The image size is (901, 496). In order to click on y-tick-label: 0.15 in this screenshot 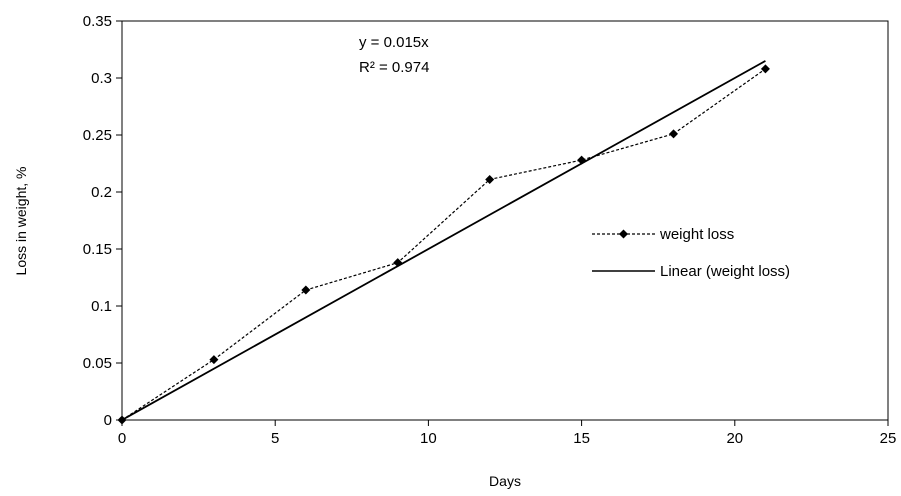, I will do `click(97, 249)`.